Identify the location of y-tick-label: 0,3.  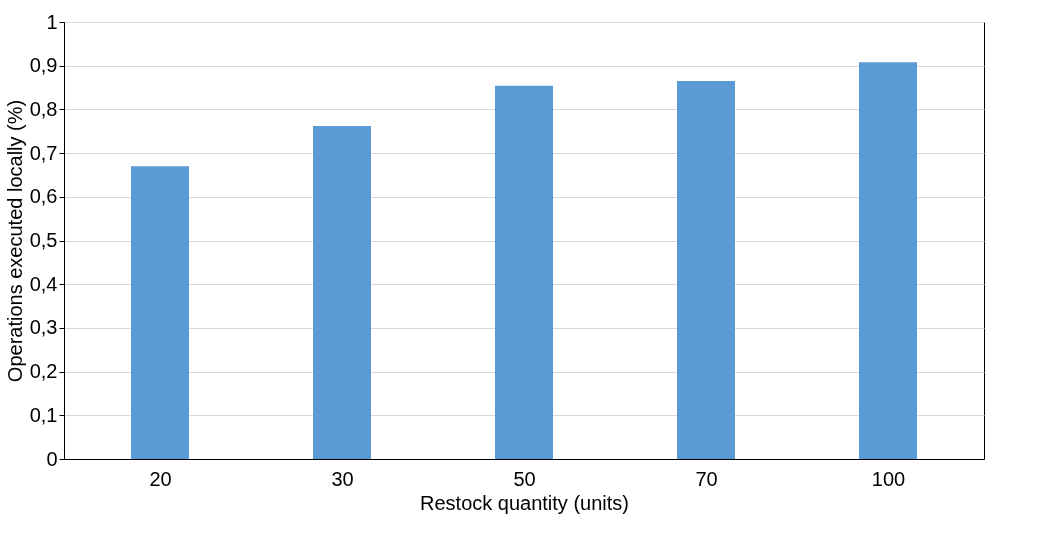
(43, 327).